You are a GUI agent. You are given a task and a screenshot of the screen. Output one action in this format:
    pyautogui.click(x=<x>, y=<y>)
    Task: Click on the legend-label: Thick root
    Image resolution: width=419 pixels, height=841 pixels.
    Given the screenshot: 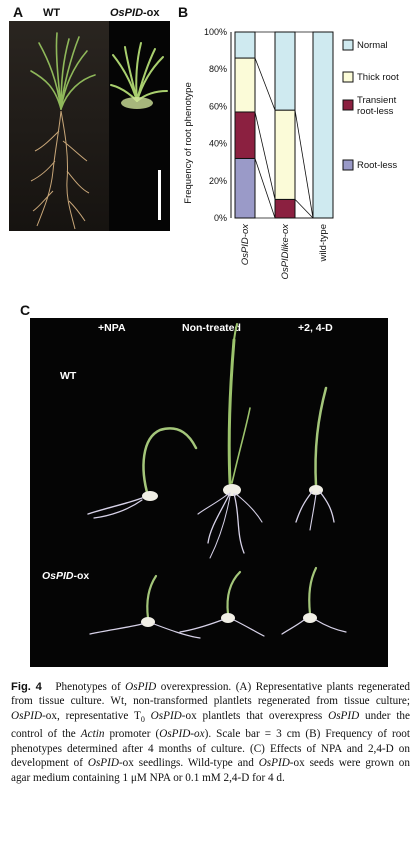 What is the action you would take?
    pyautogui.click(x=378, y=77)
    